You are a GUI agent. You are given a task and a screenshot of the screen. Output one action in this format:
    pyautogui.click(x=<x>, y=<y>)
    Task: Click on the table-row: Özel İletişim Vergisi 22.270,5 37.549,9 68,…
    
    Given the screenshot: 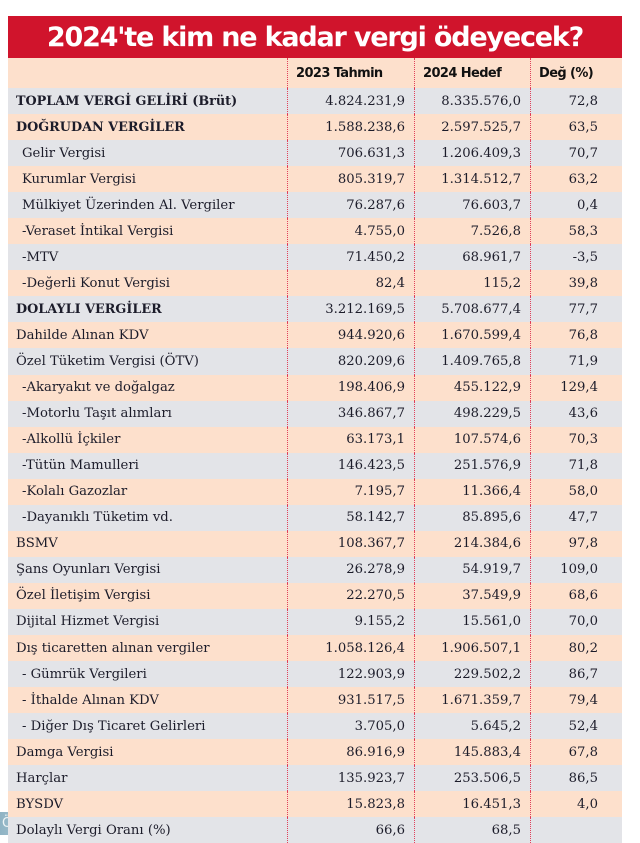 What is the action you would take?
    pyautogui.click(x=315, y=595)
    